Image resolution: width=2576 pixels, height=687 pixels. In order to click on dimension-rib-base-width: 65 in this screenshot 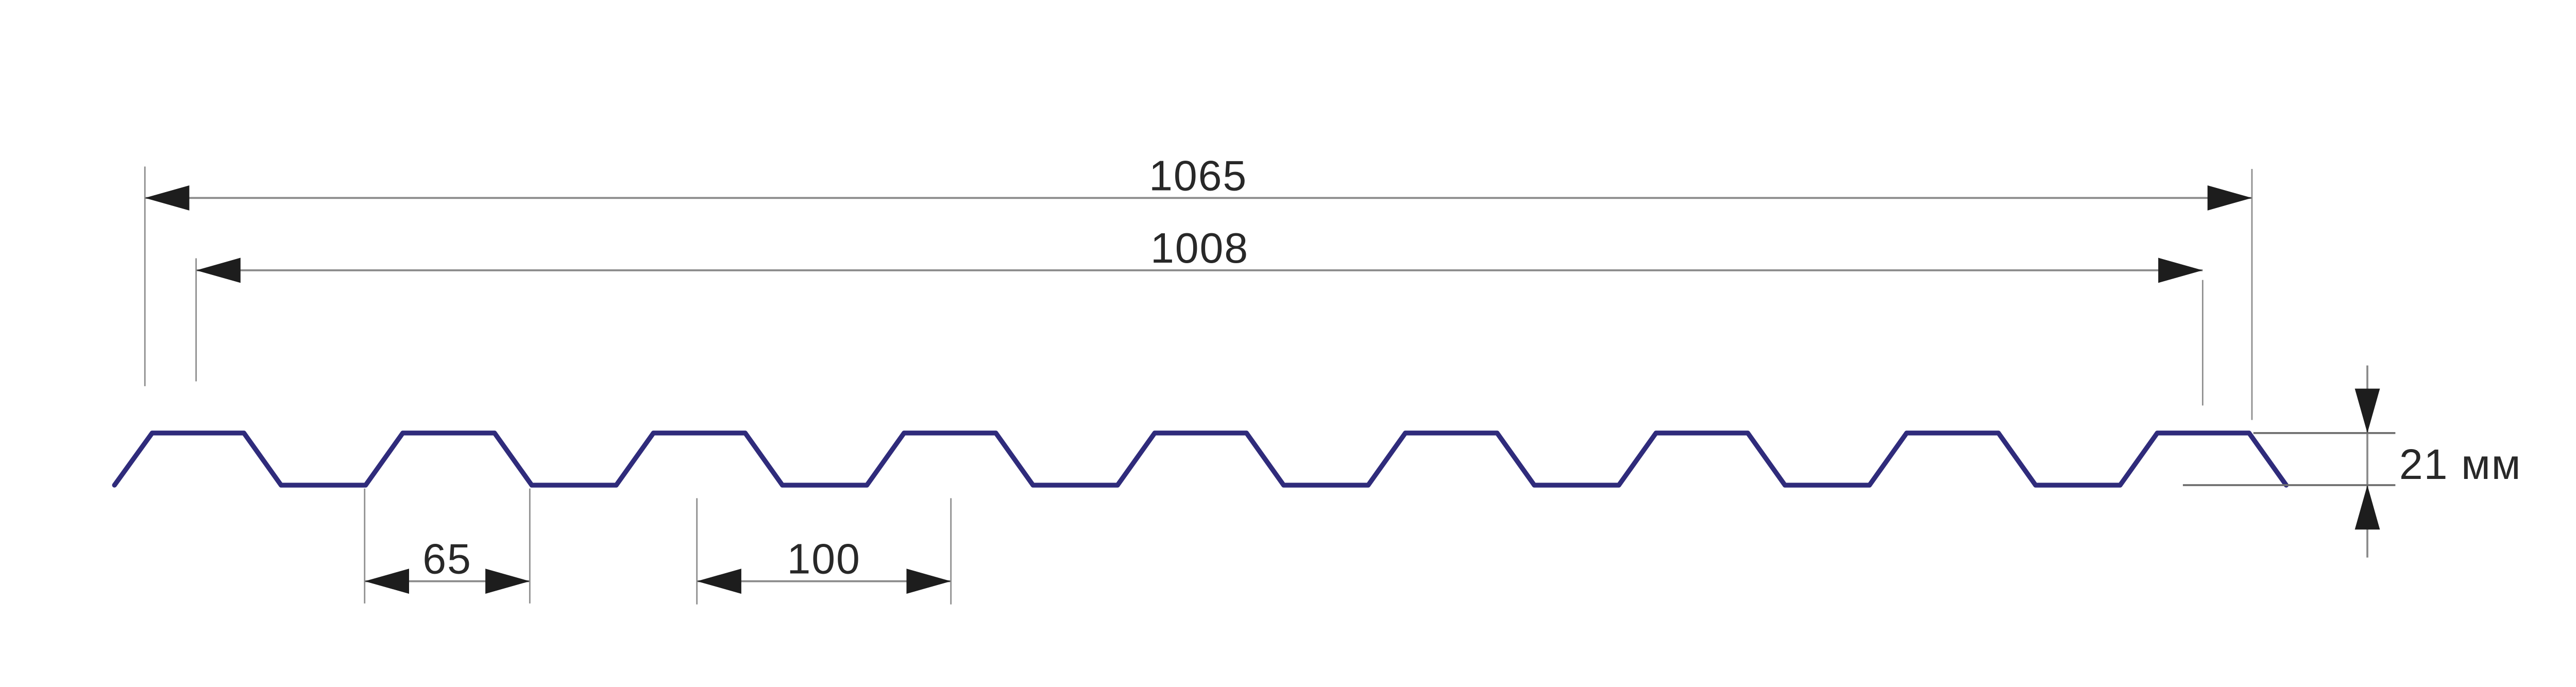, I will do `click(447, 546)`.